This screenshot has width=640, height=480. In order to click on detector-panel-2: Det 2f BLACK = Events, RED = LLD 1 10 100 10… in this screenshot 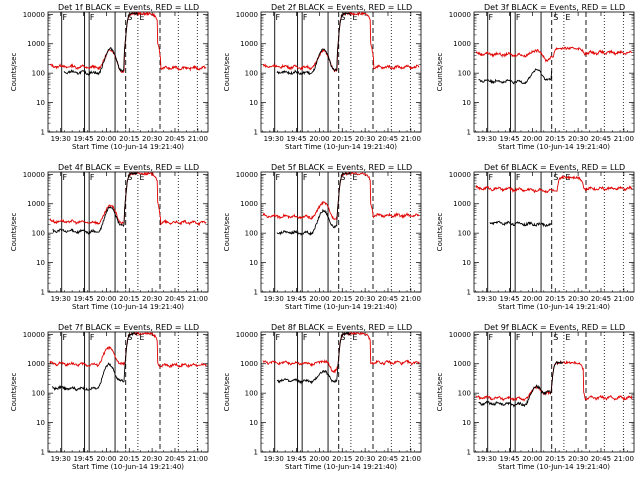, I will do `click(322, 77)`.